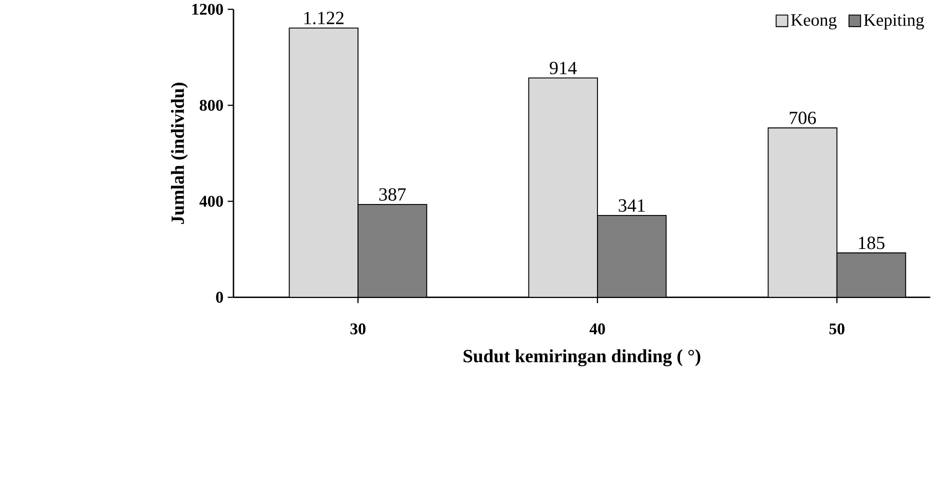 This screenshot has height=477, width=931. What do you see at coordinates (358, 328) in the screenshot?
I see `x-tick-label: 30` at bounding box center [358, 328].